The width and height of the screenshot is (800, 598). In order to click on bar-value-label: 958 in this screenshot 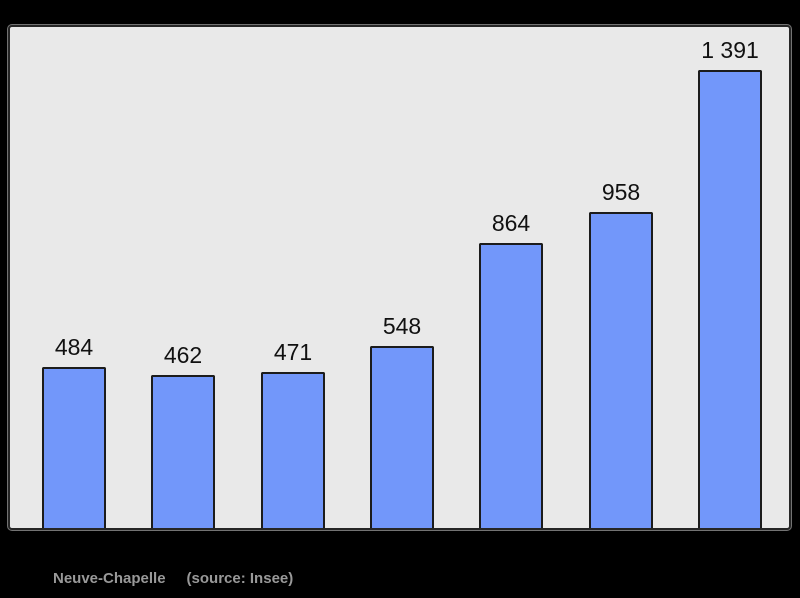, I will do `click(621, 192)`.